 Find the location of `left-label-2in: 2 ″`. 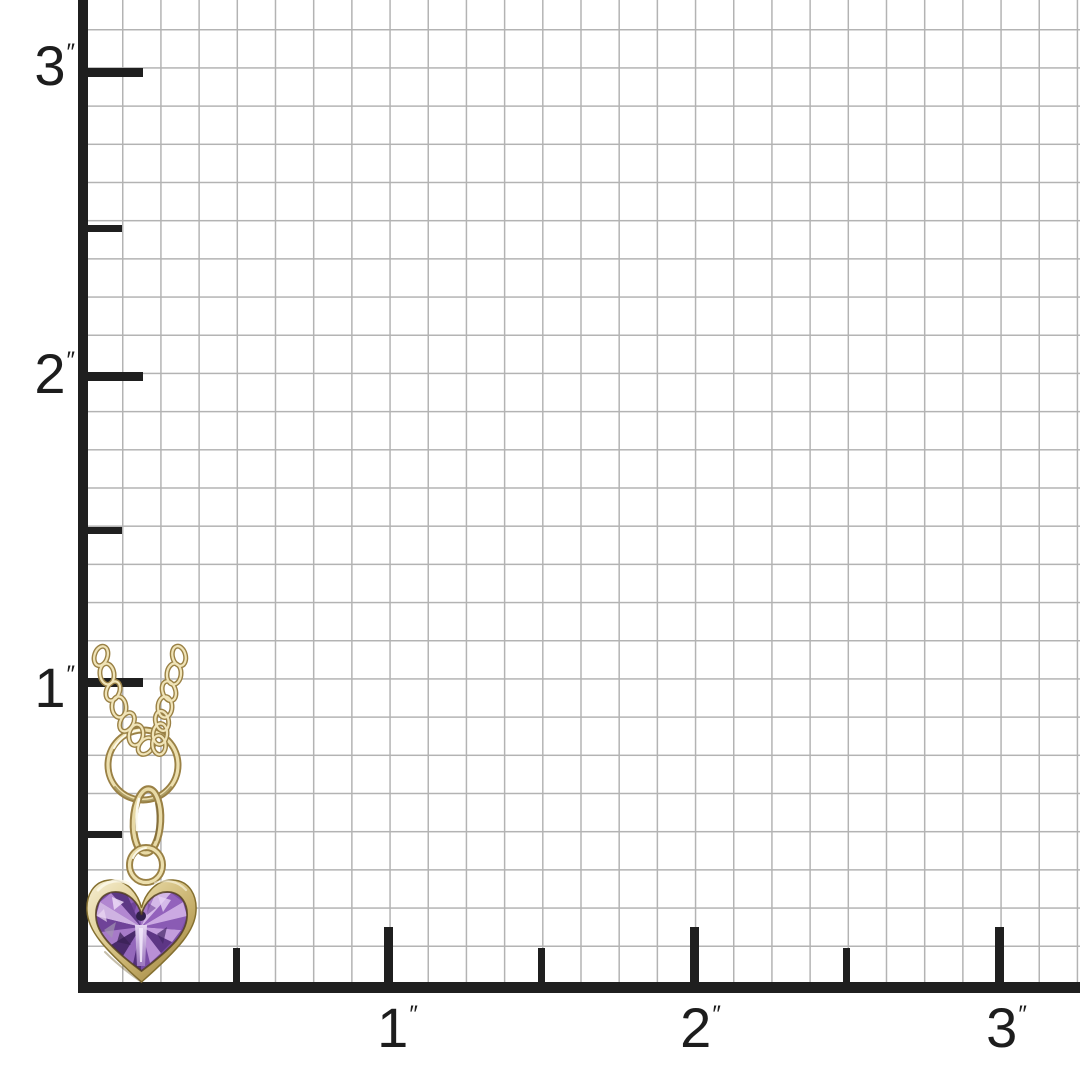

left-label-2in: 2 ″ is located at coordinates (42, 373).